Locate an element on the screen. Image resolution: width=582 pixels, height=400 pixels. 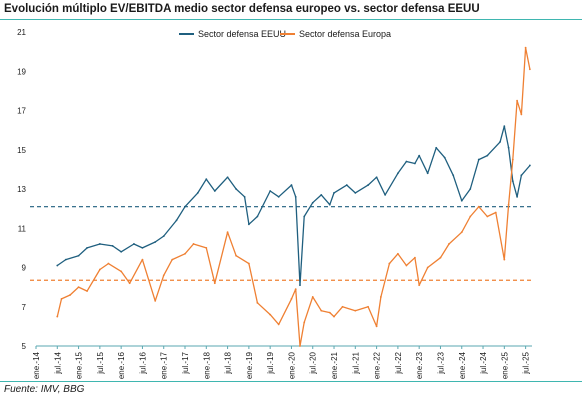
y-tick-label: 17 is located at coordinates (21, 111).